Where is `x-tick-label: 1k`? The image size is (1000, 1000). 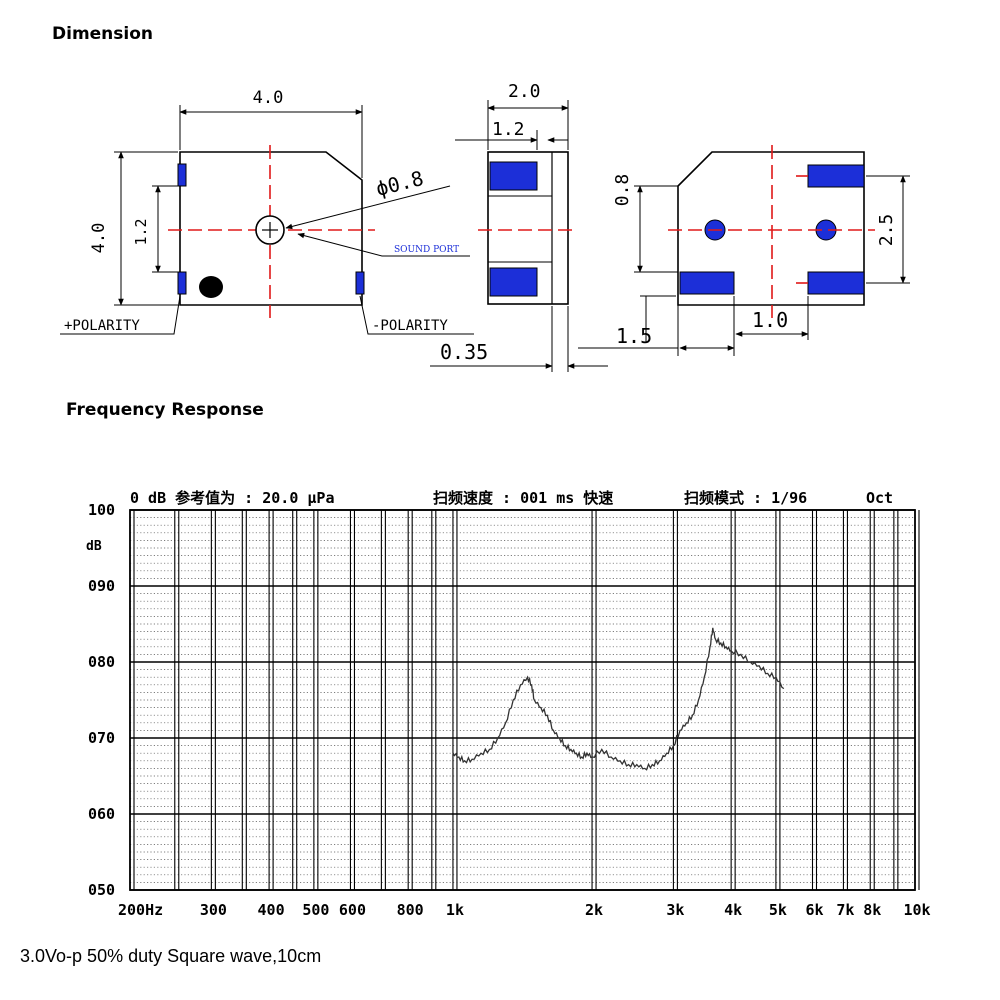 x-tick-label: 1k is located at coordinates (455, 910).